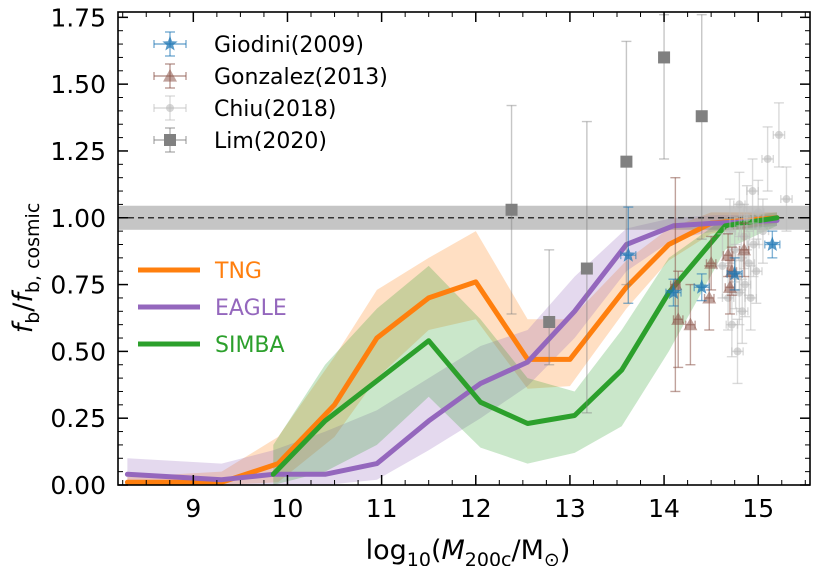 The height and width of the screenshot is (566, 822). I want to click on model-legend-entry: TNG, so click(200, 271).